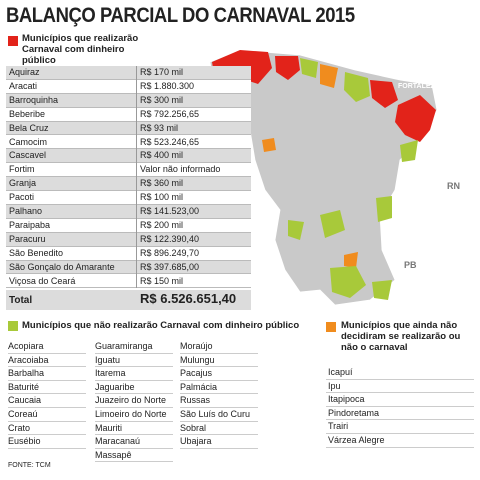  I want to click on municipality: São Gonçalo do Amarante, so click(62, 266).